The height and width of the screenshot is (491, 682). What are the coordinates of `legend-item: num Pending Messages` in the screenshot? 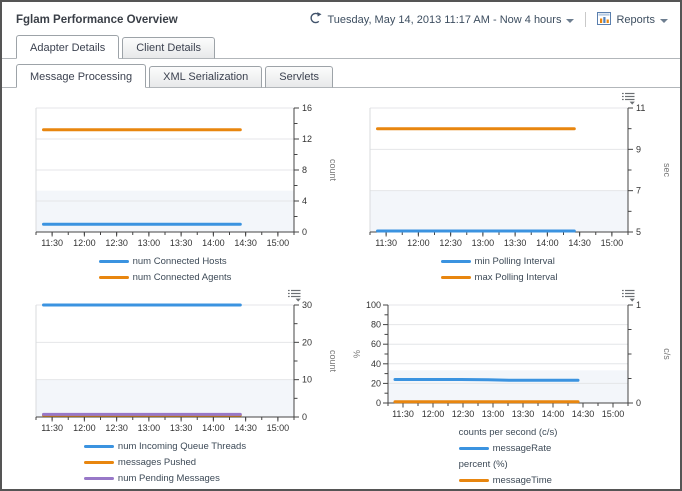 It's located at (164, 478).